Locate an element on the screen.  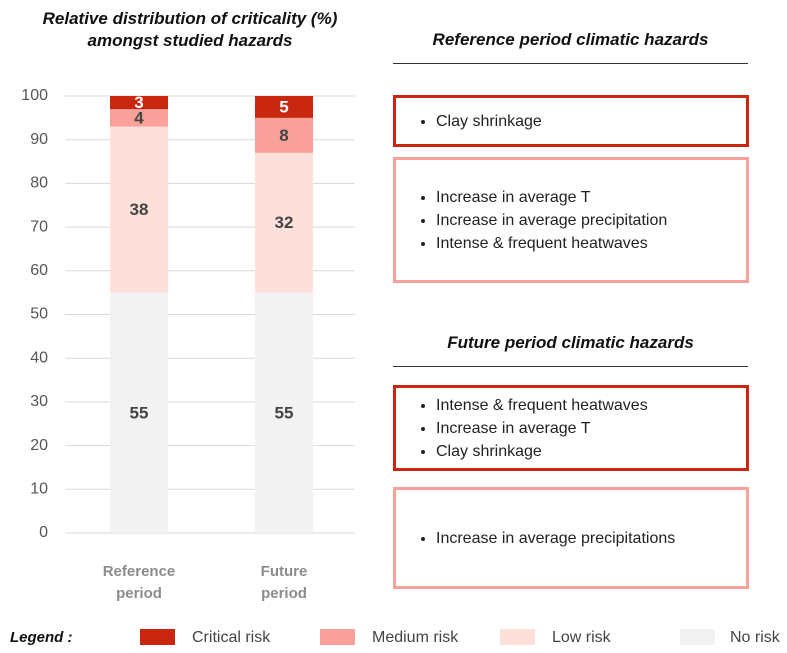
value-label: 5 is located at coordinates (283, 106).